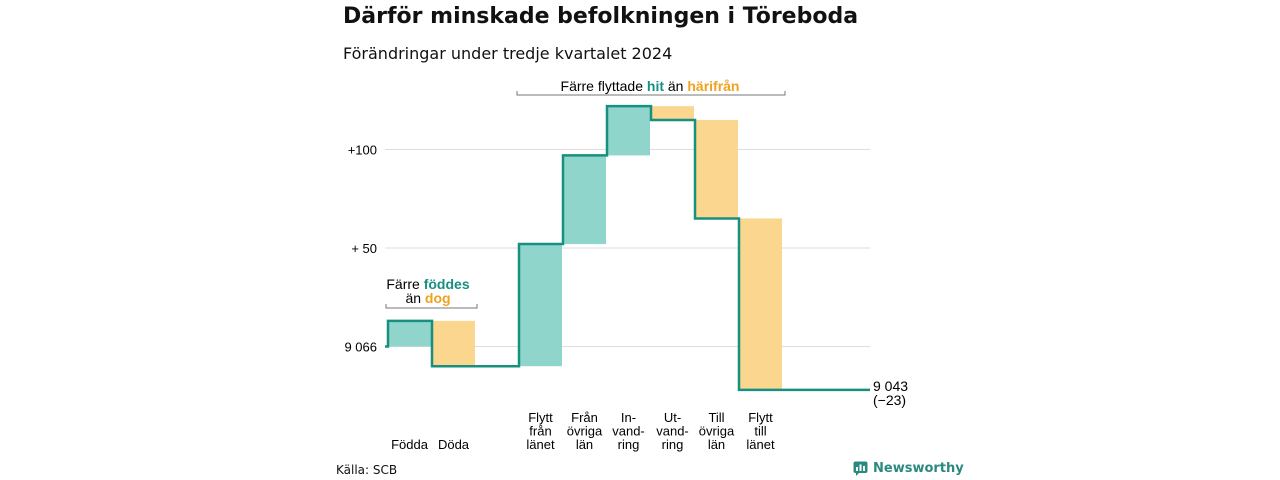 This screenshot has width=1280, height=480. Describe the element at coordinates (672, 431) in the screenshot. I see `x-category-label: Ut-vand-ring` at that location.